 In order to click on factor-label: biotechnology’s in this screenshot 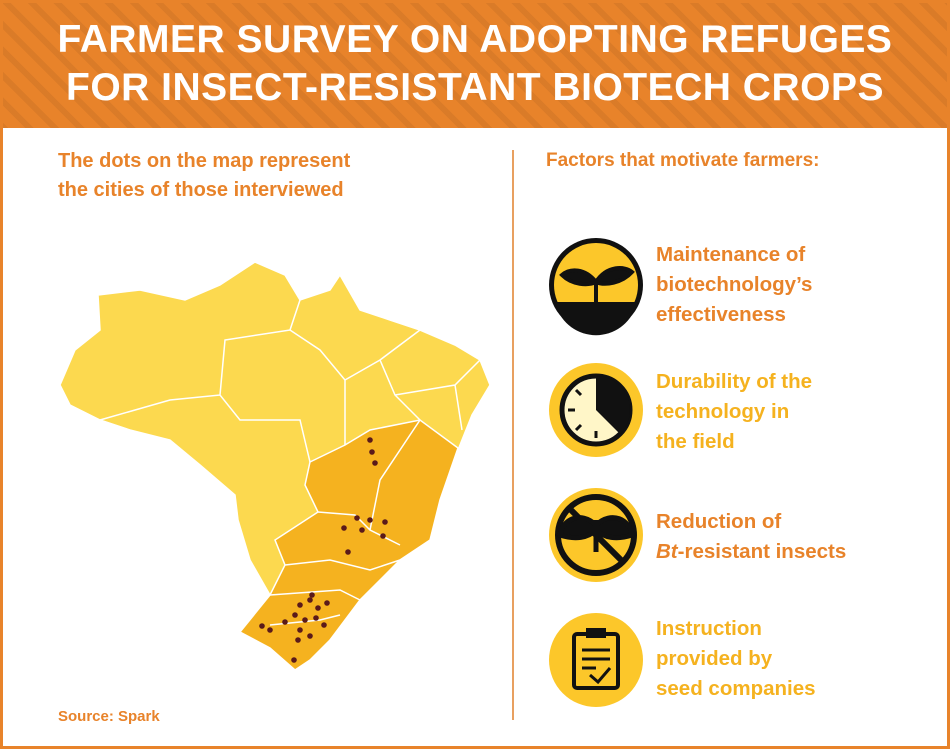, I will do `click(734, 284)`.